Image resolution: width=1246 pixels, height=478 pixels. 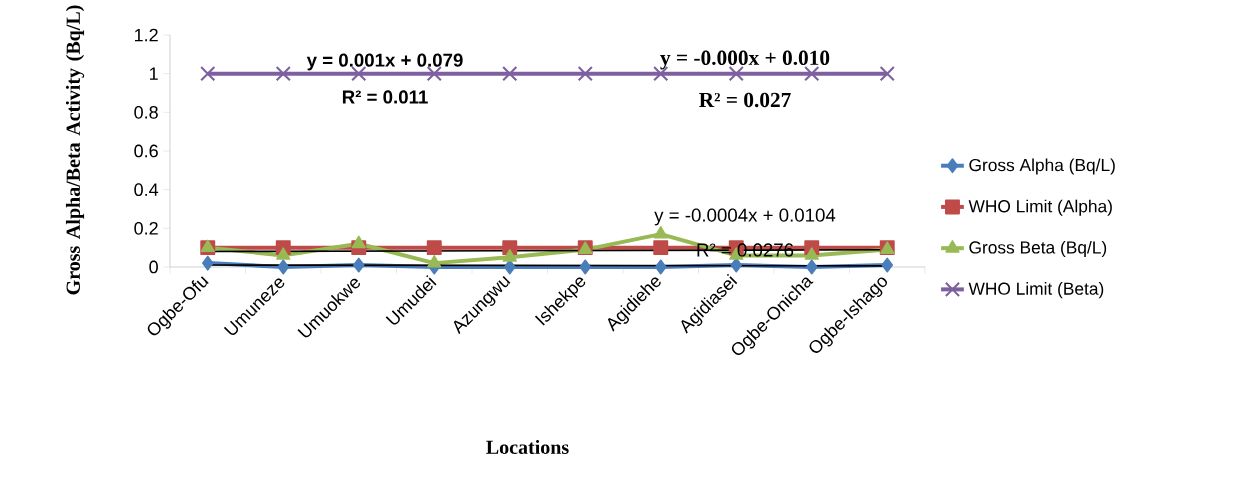 I want to click on legend-label: WHO Limit (Beta), so click(x=1036, y=290).